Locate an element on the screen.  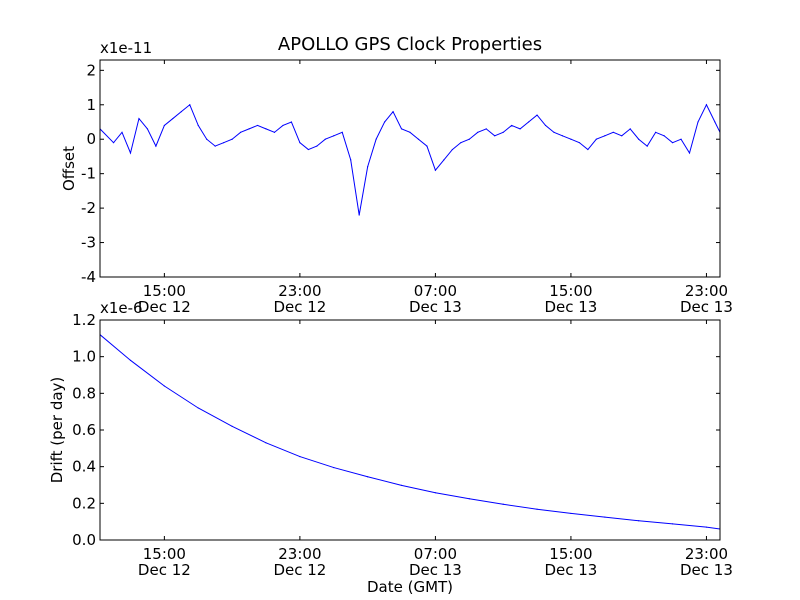
drift-y-tick-label: 1.2 is located at coordinates (84, 320).